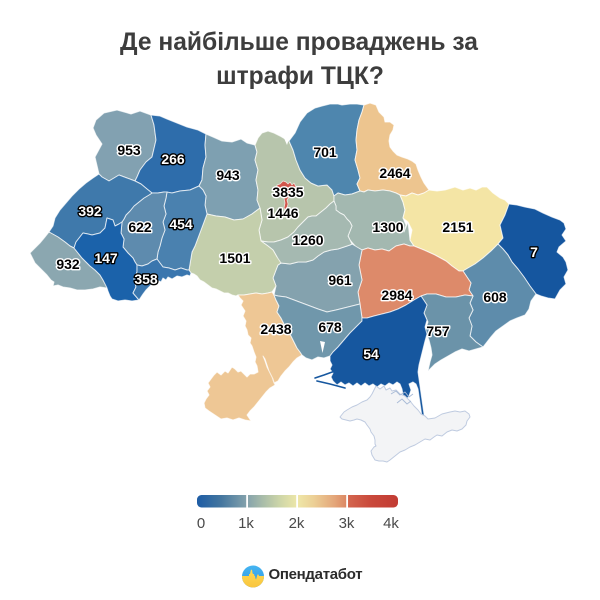 This screenshot has width=600, height=600. I want to click on svg-text: Опендатабот, so click(316, 574).